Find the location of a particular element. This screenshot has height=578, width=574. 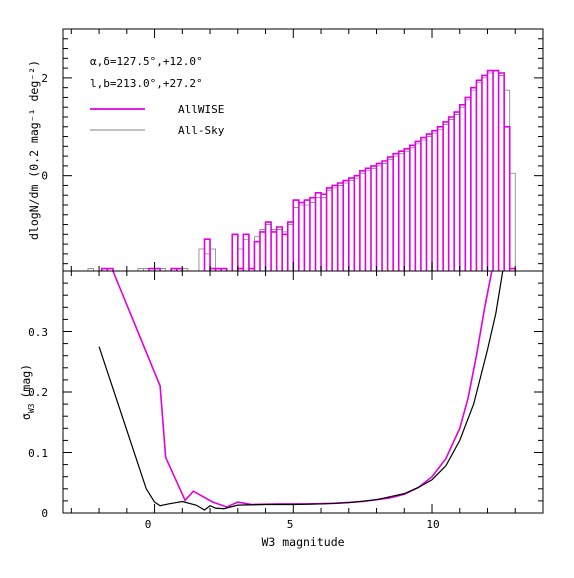

top-ytick-label-2: 2 is located at coordinates (44, 78).